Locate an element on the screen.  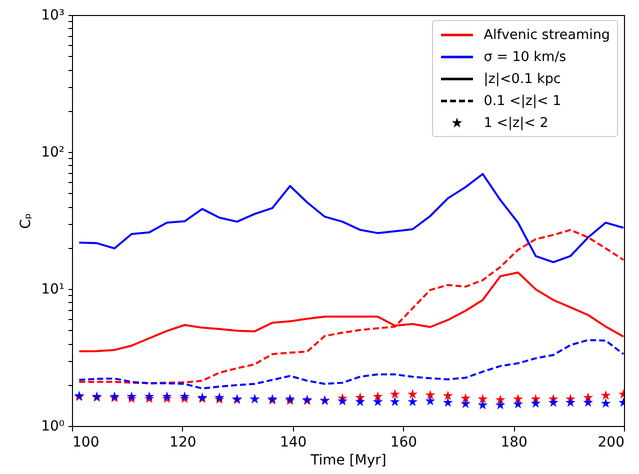
annotation: σ = 10 km/s is located at coordinates (525, 57).